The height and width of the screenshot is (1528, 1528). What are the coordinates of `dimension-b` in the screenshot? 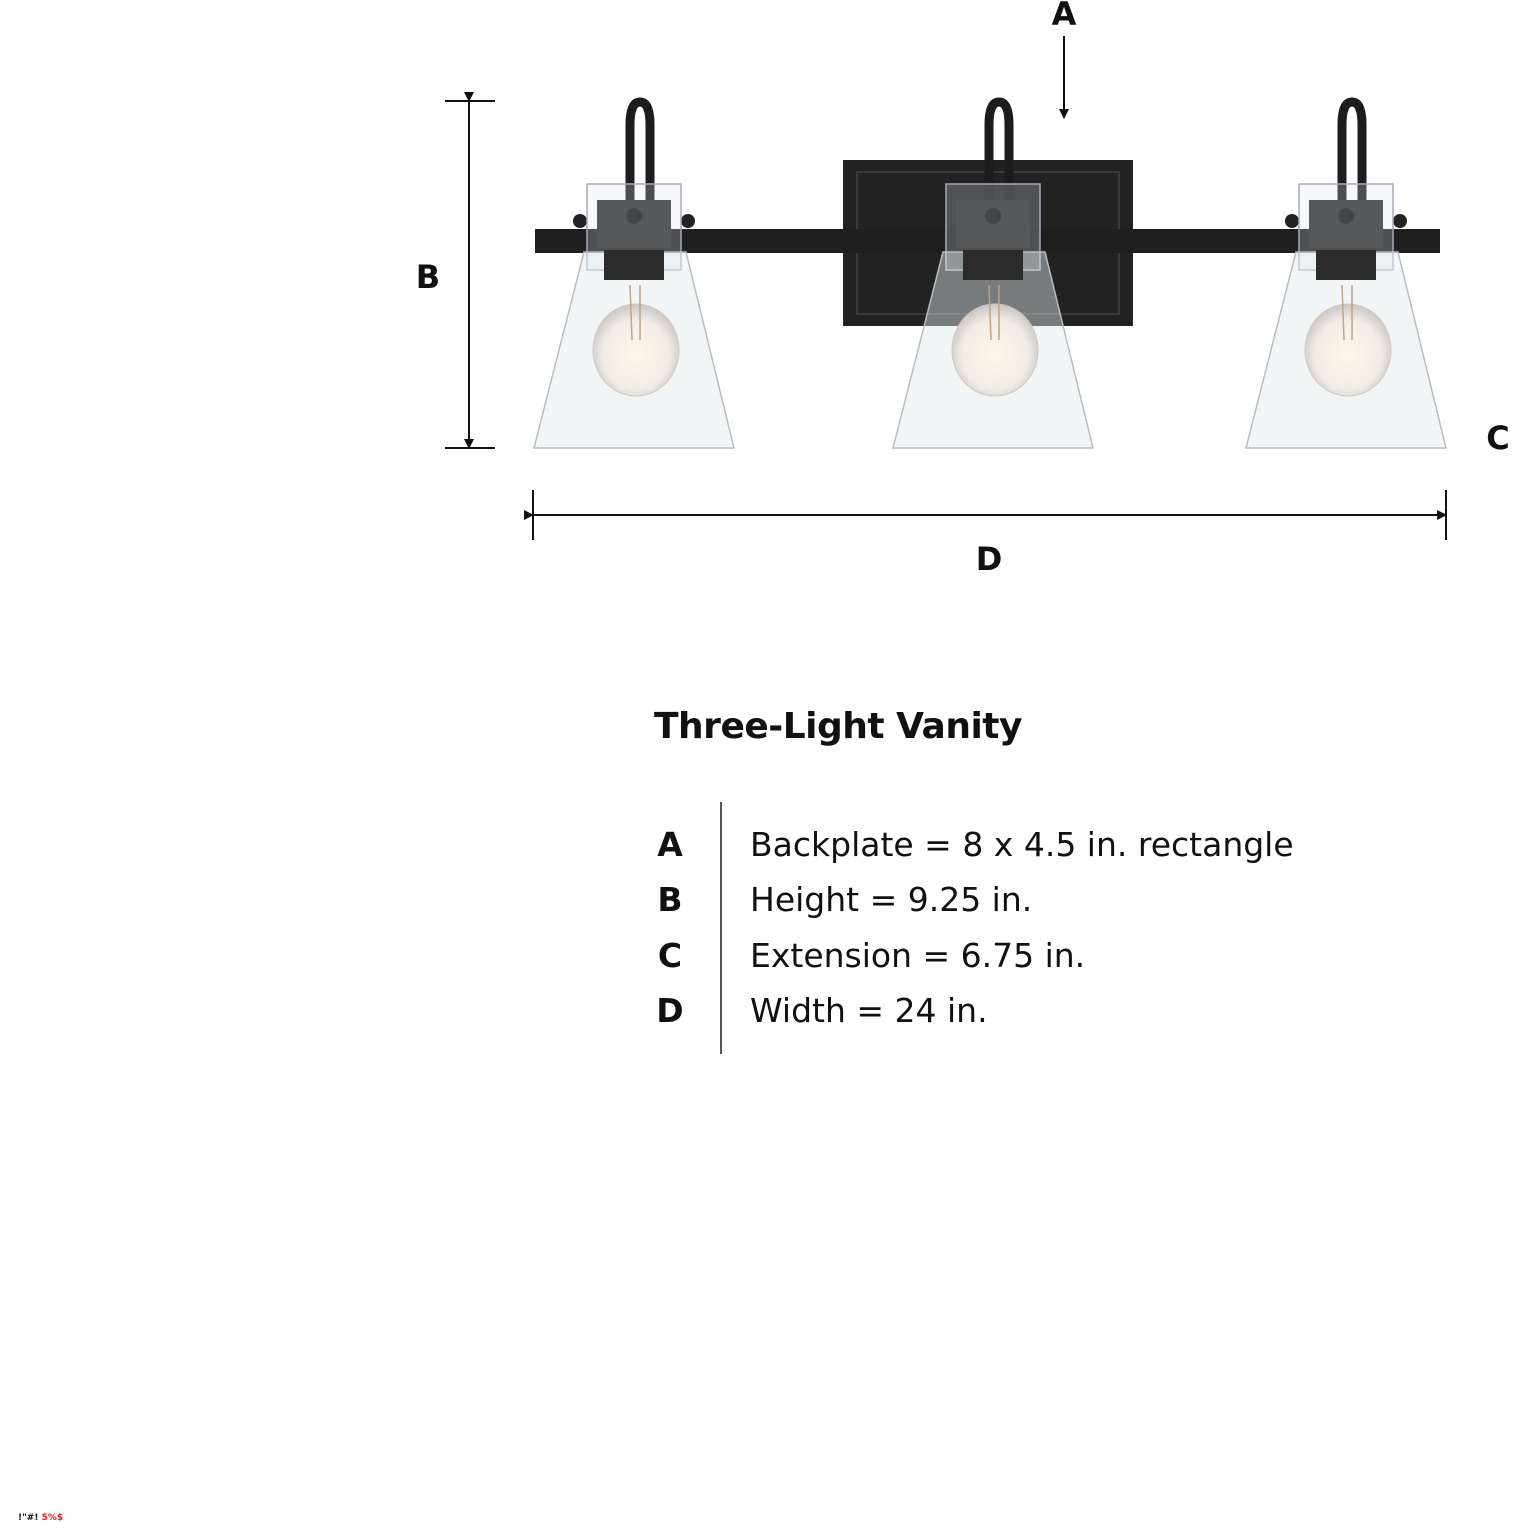 It's located at (470, 270).